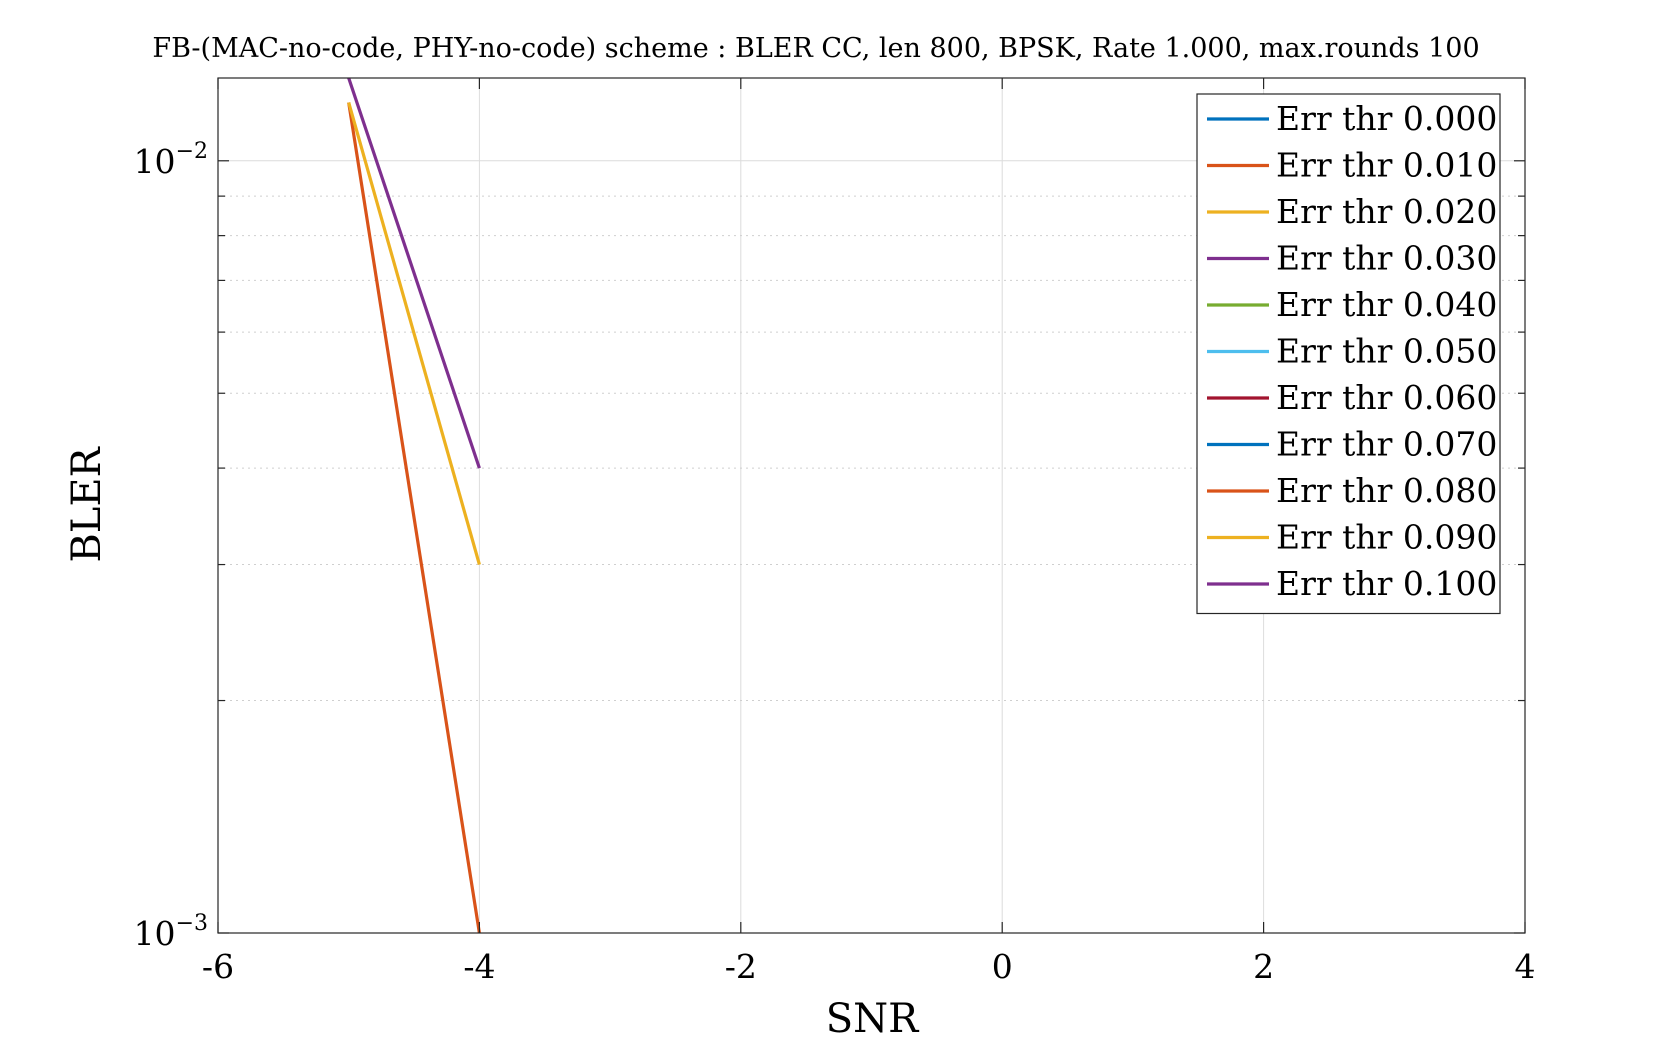  Describe the element at coordinates (1386, 351) in the screenshot. I see `legend-label: Err thr 0.050` at that location.